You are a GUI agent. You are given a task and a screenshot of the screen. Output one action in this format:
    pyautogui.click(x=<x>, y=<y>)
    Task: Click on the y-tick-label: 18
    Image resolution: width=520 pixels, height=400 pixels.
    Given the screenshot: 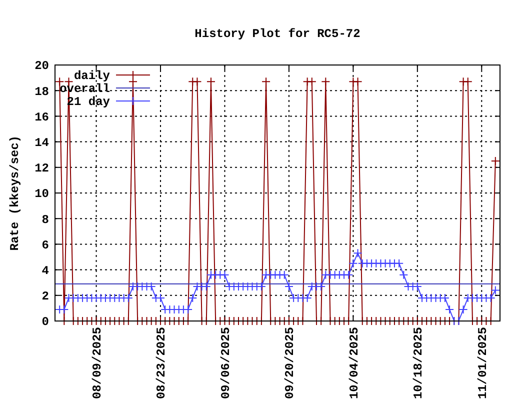 What is the action you would take?
    pyautogui.click(x=41, y=91)
    